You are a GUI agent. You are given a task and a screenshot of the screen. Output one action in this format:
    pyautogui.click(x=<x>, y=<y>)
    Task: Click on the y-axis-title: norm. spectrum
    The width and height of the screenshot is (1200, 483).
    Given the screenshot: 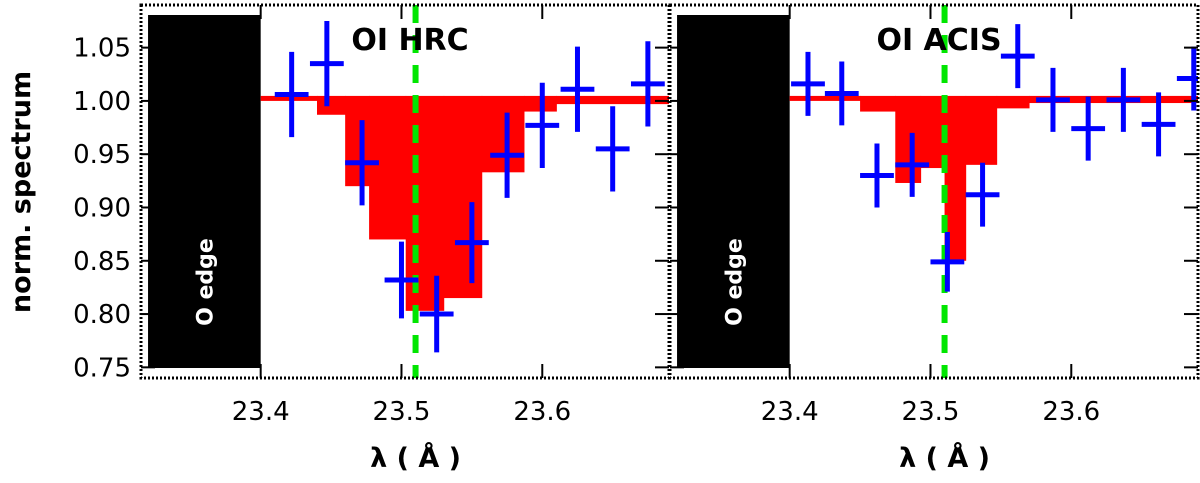 What is the action you would take?
    pyautogui.click(x=21, y=192)
    